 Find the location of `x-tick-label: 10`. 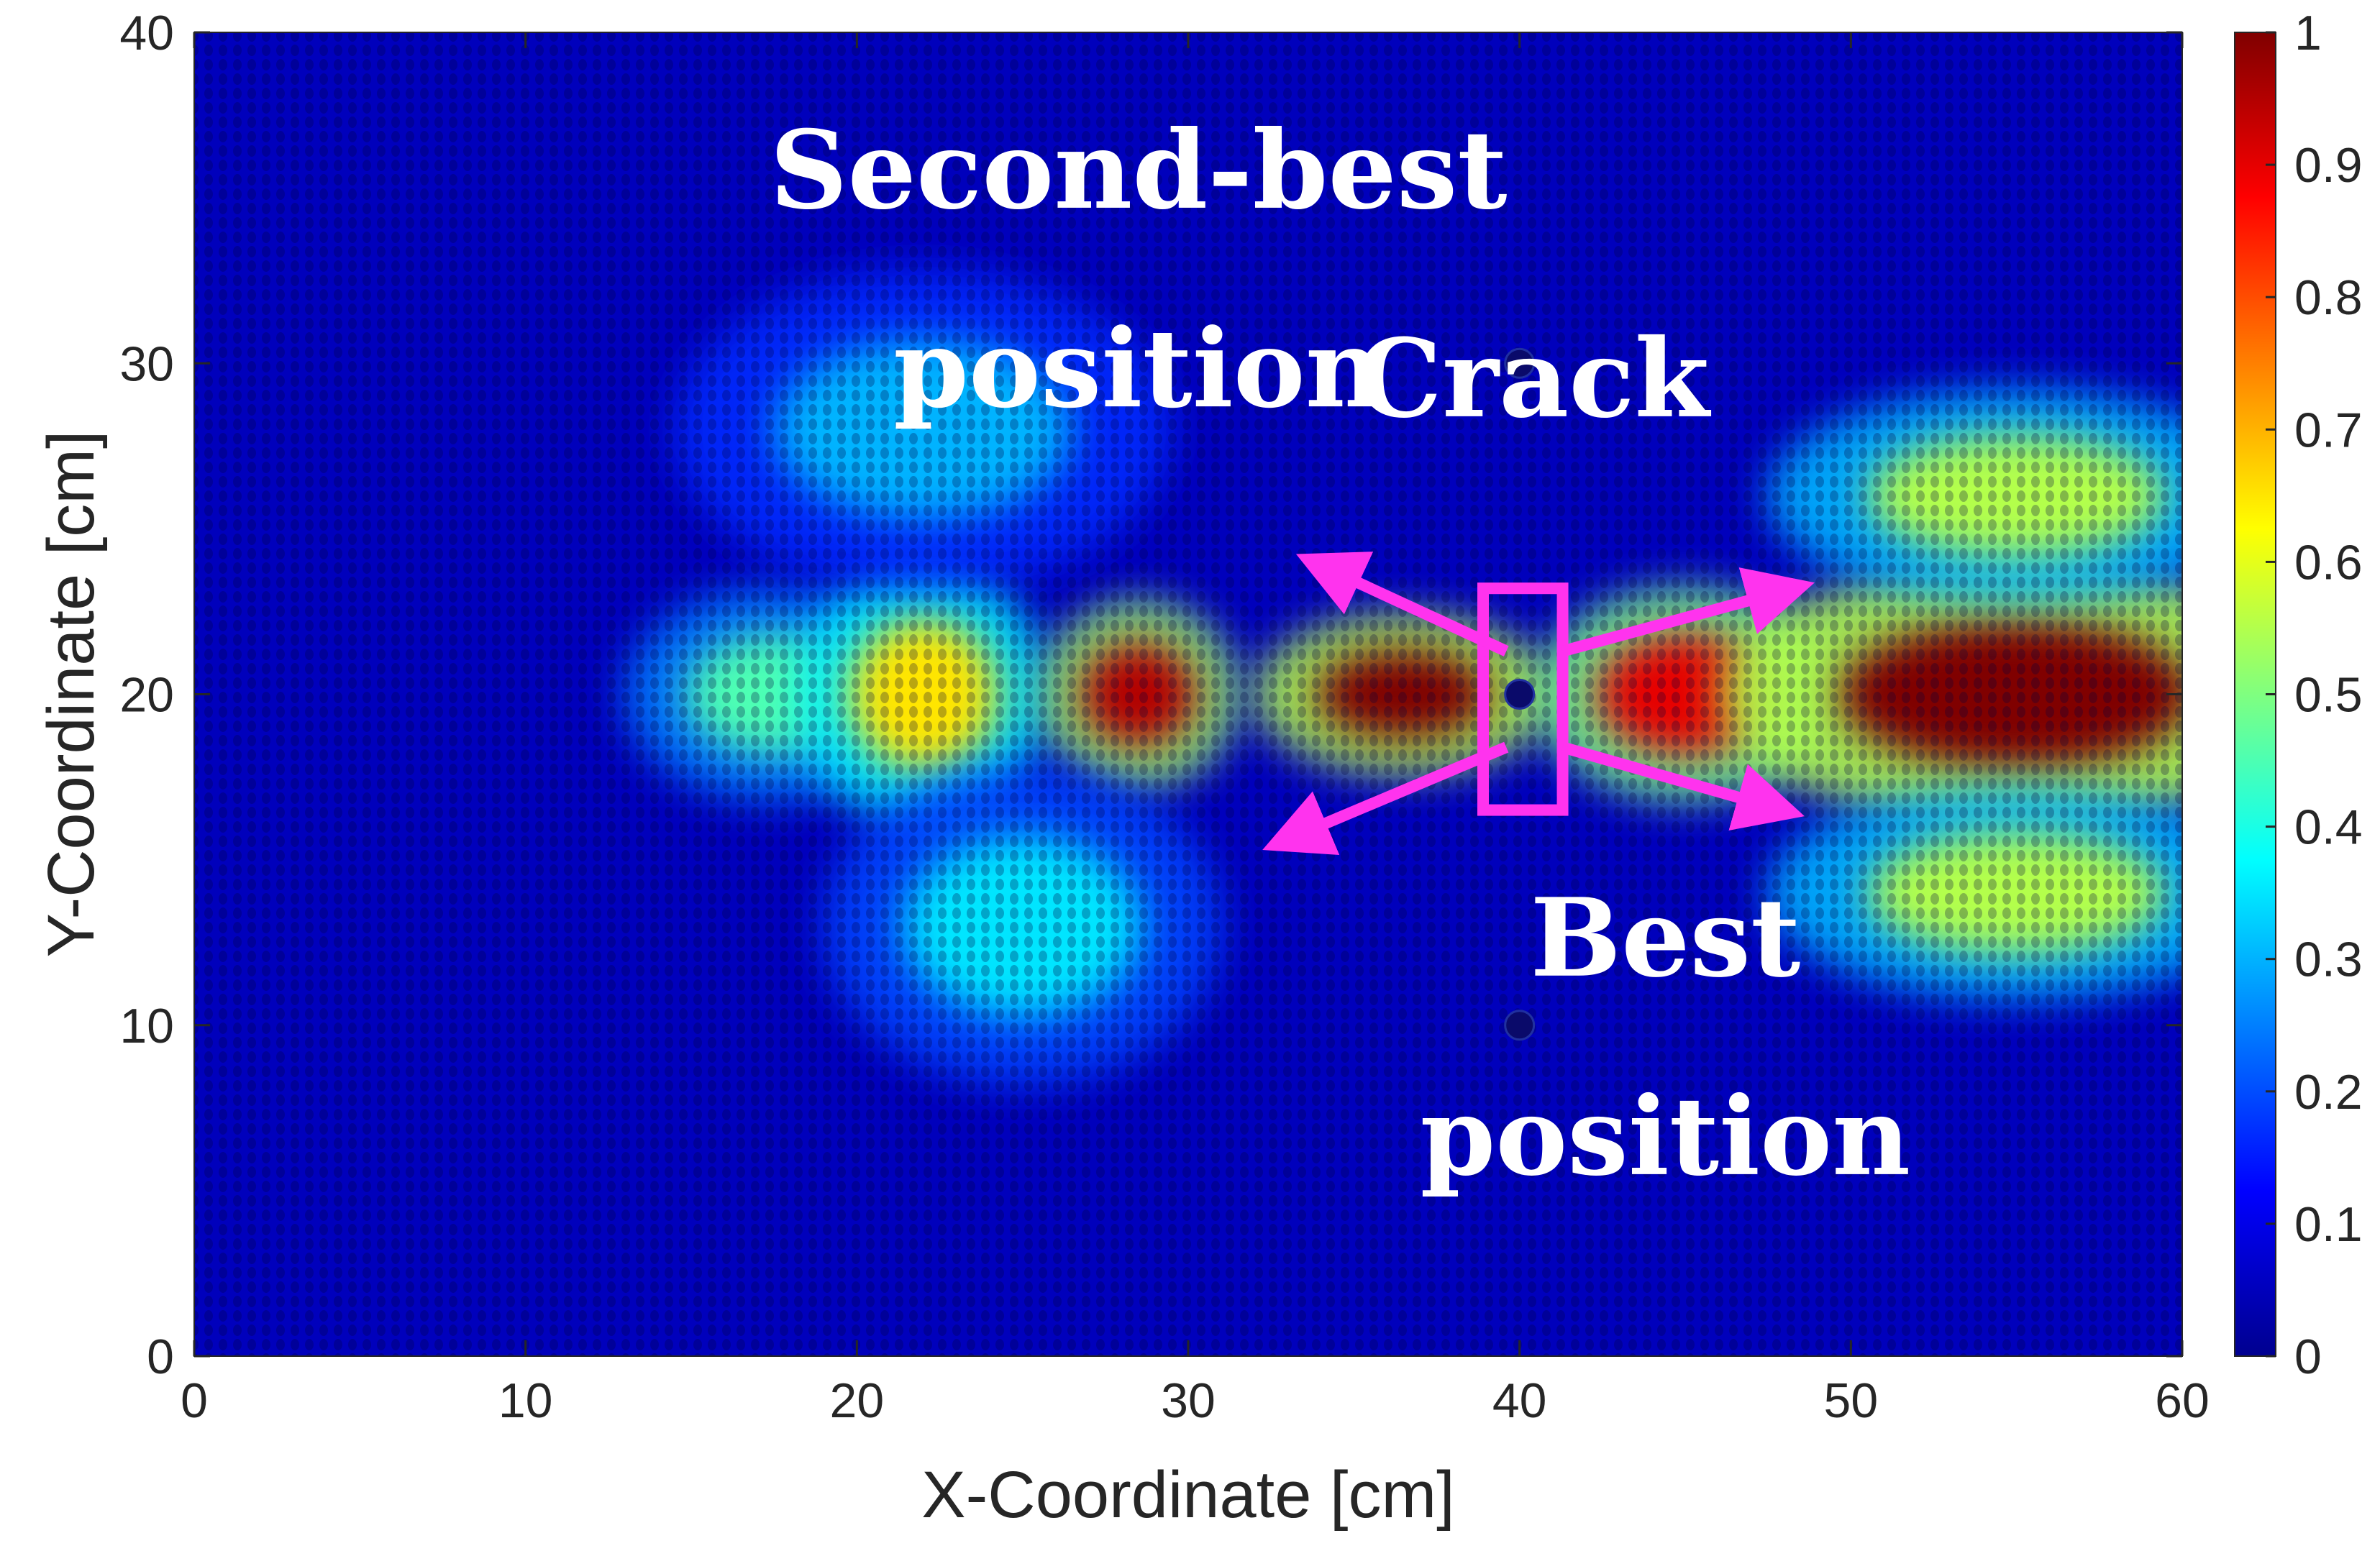

x-tick-label: 10 is located at coordinates (525, 1401).